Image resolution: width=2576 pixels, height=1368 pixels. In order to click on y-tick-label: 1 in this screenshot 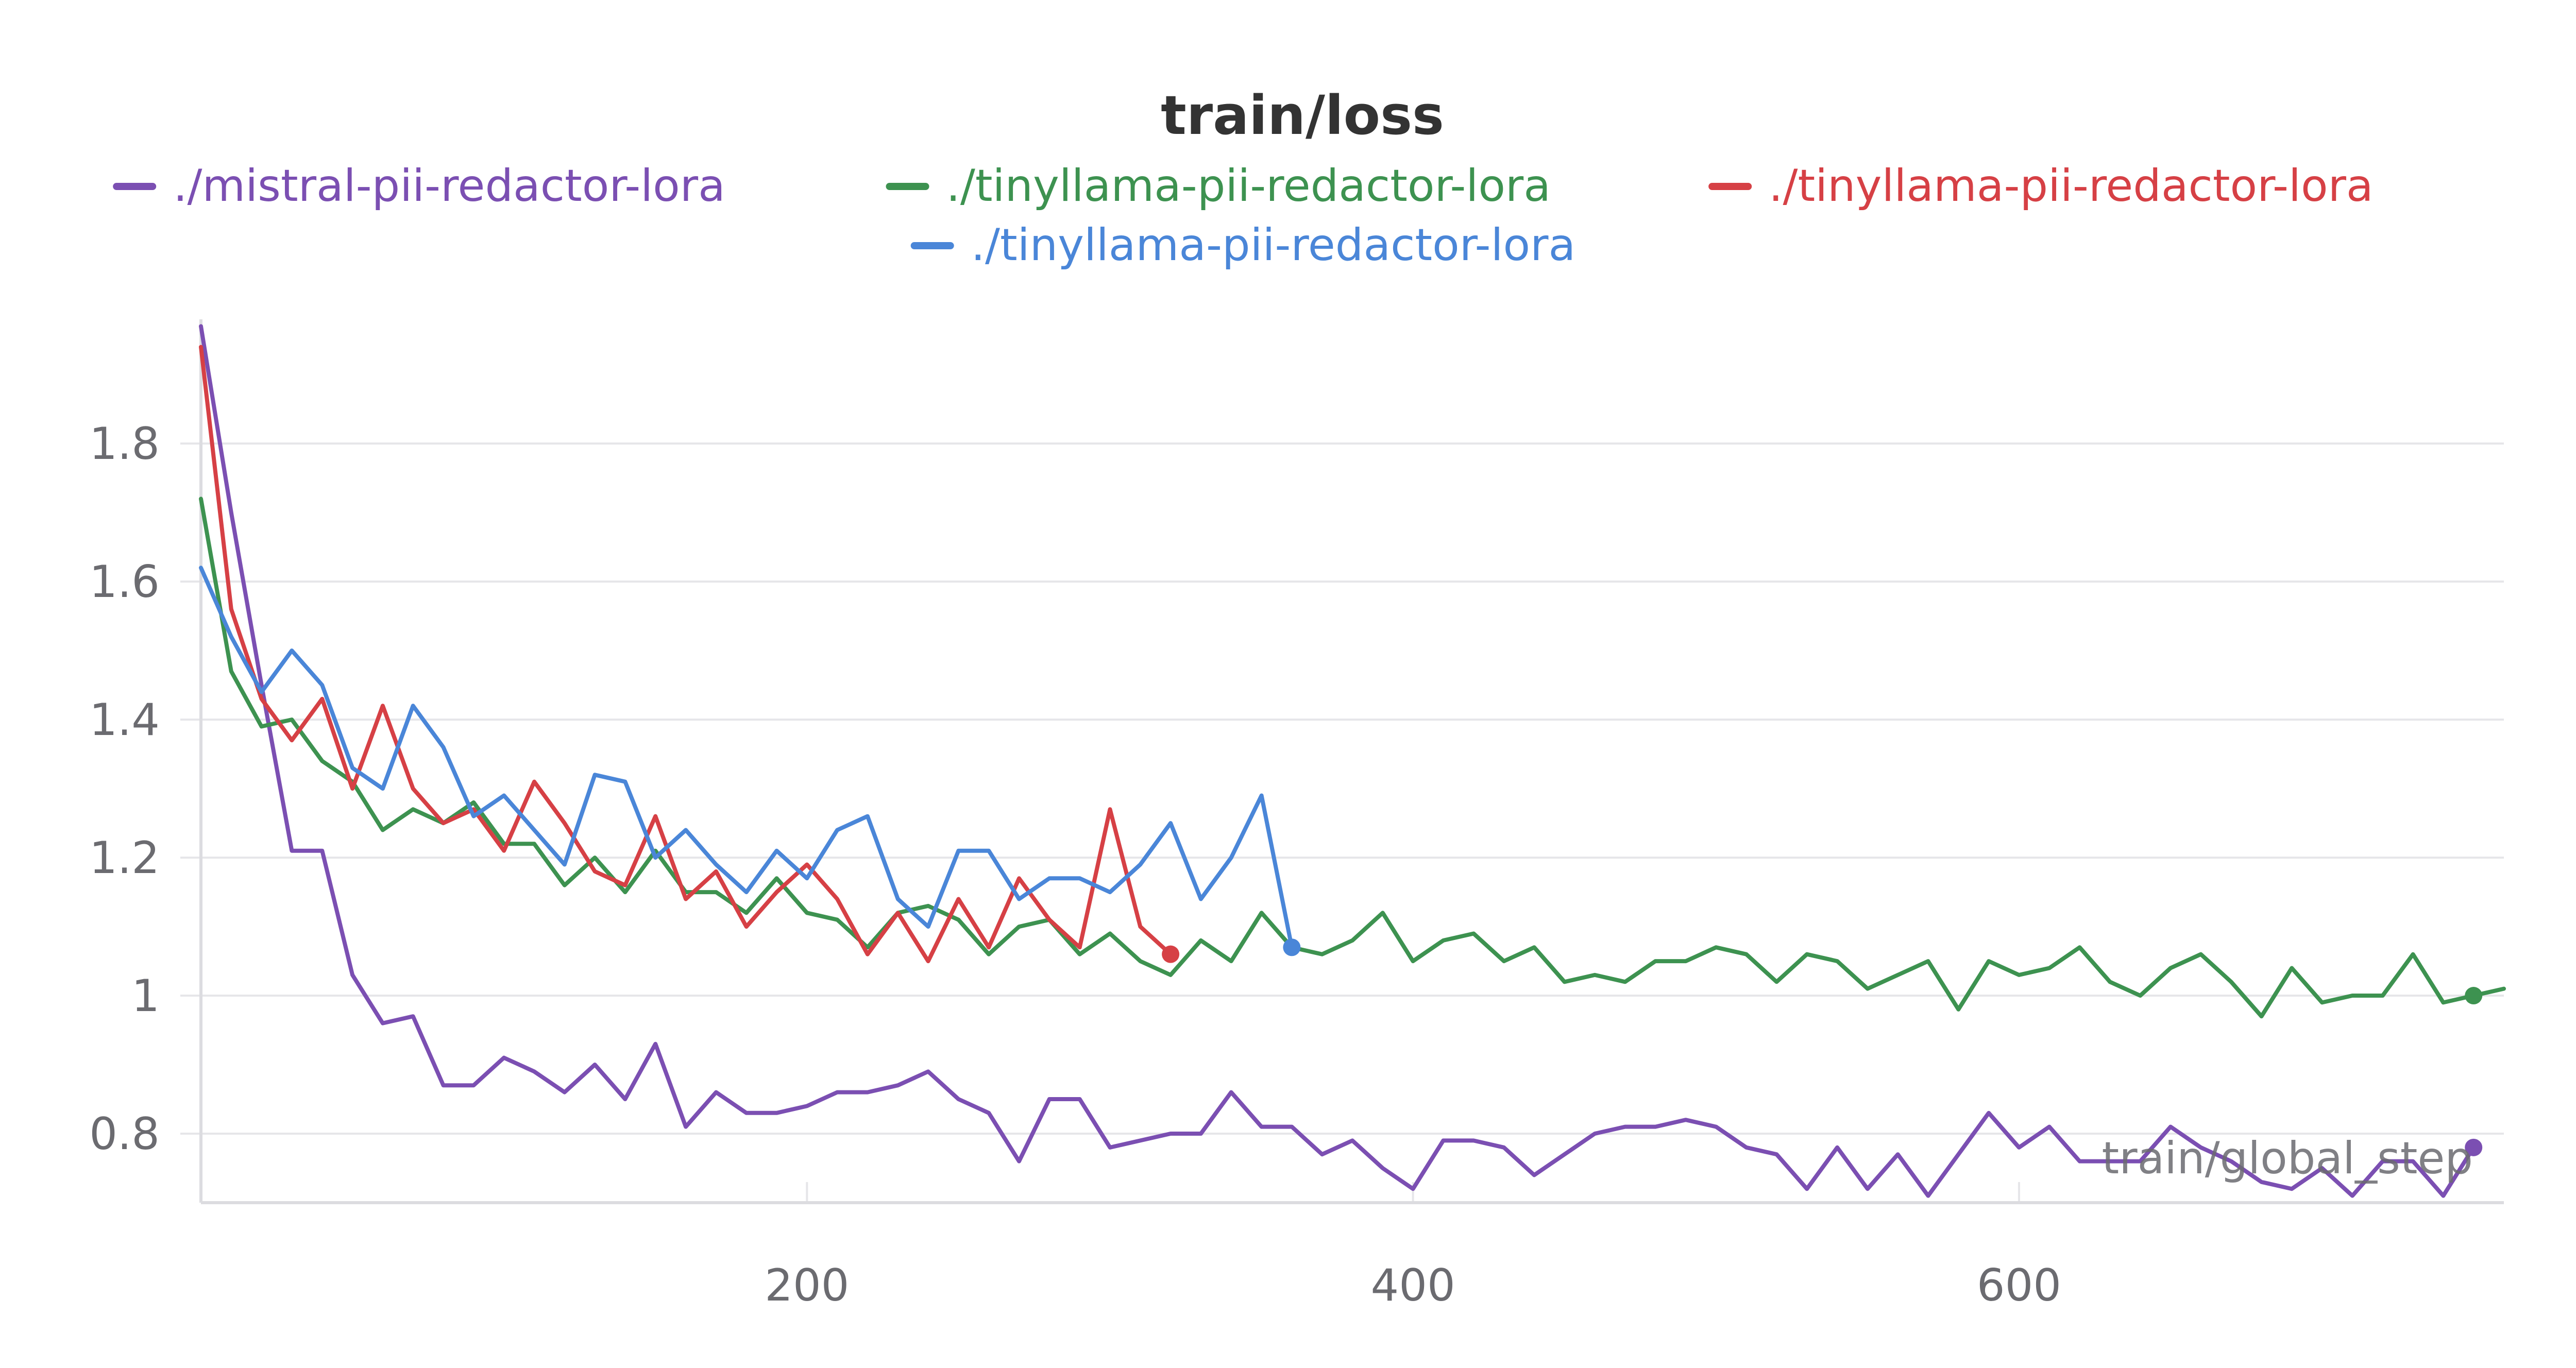, I will do `click(145, 996)`.